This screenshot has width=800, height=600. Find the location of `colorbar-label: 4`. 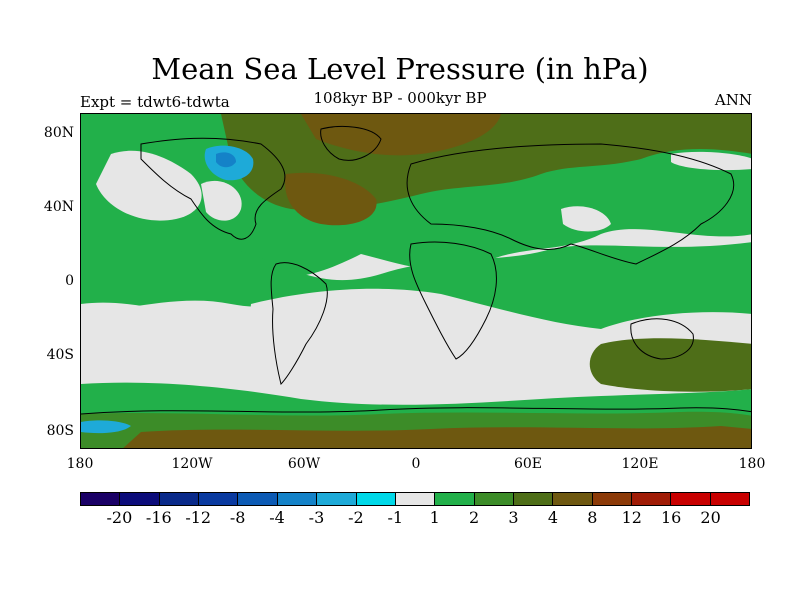

colorbar-label: 4 is located at coordinates (553, 517).